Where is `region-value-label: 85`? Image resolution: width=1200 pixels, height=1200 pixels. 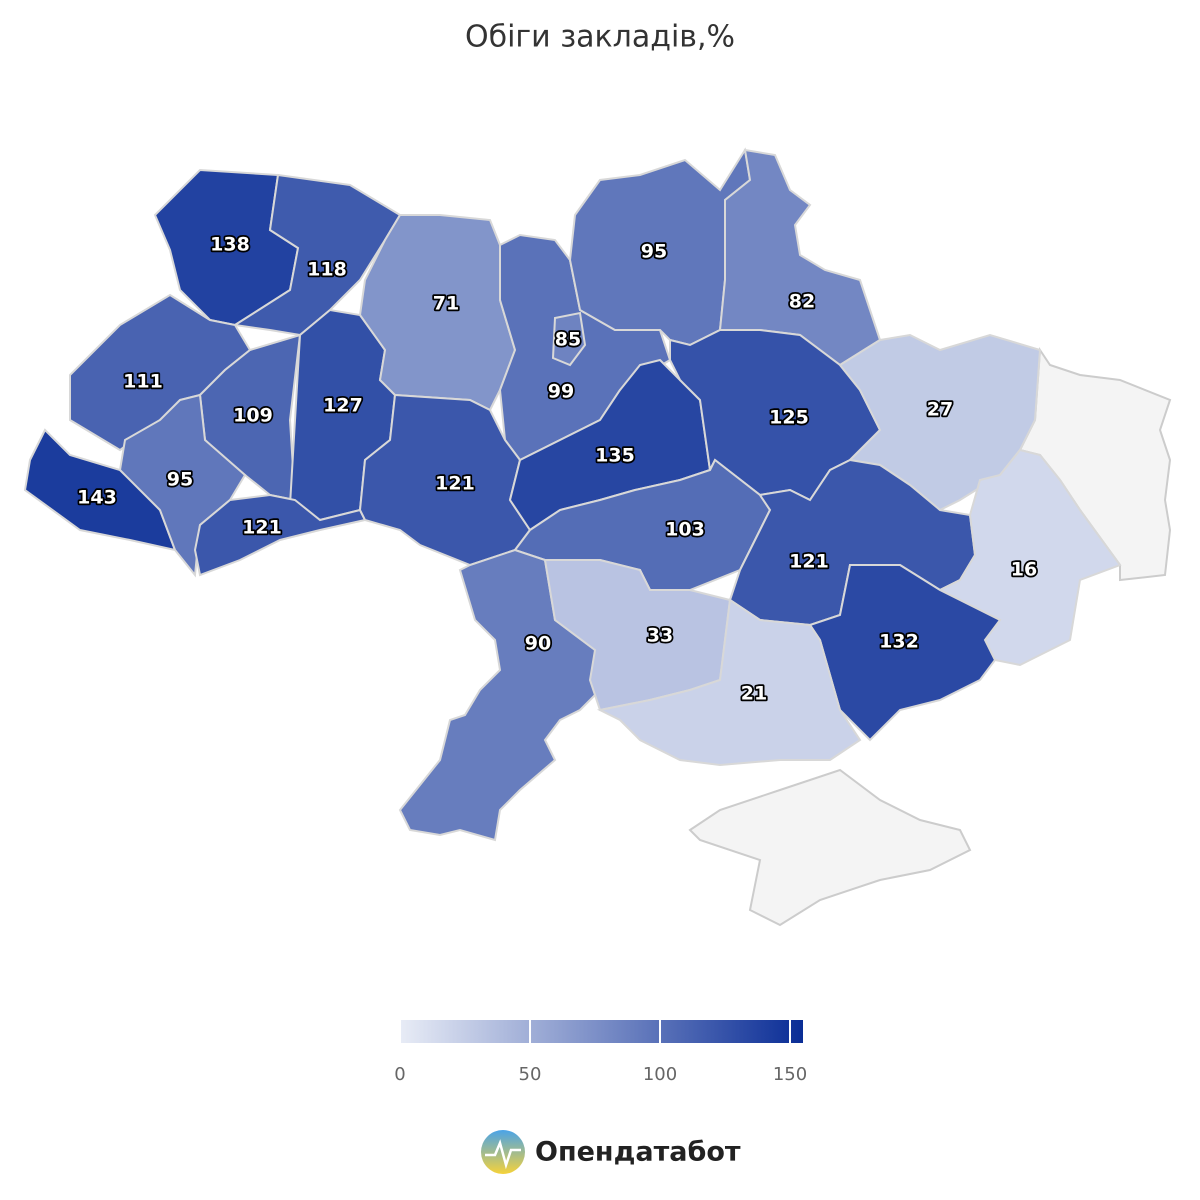 region-value-label: 85 is located at coordinates (568, 340).